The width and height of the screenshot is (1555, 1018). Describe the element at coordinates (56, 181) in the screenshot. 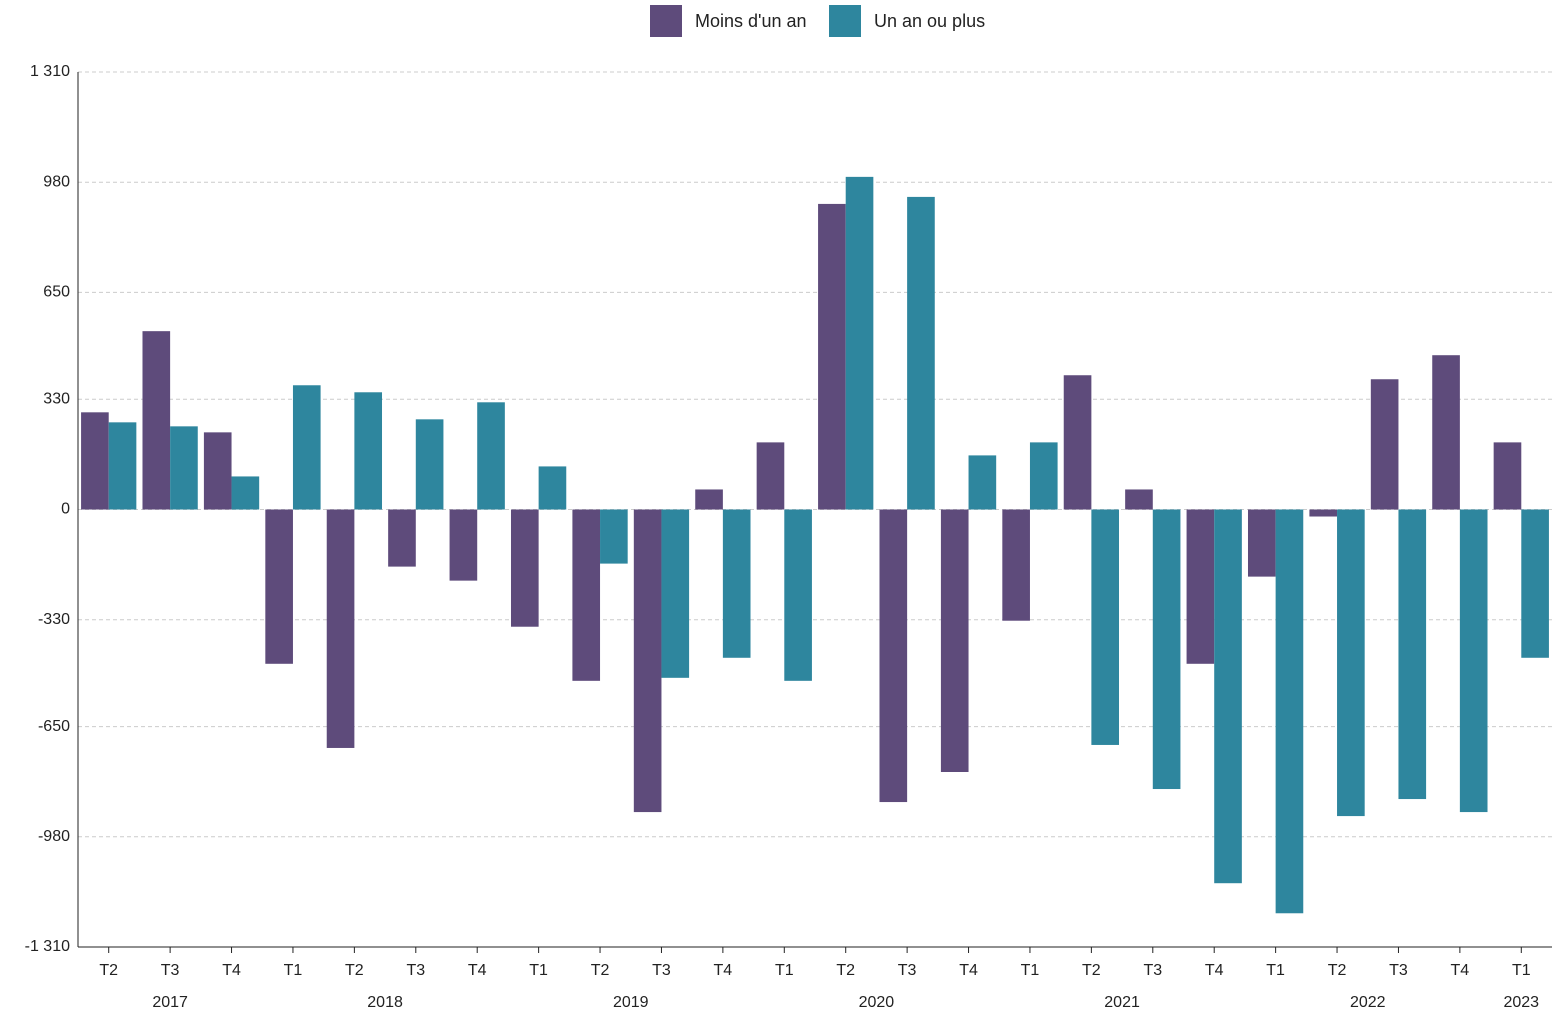

I see `y-tick-label: 980` at that location.